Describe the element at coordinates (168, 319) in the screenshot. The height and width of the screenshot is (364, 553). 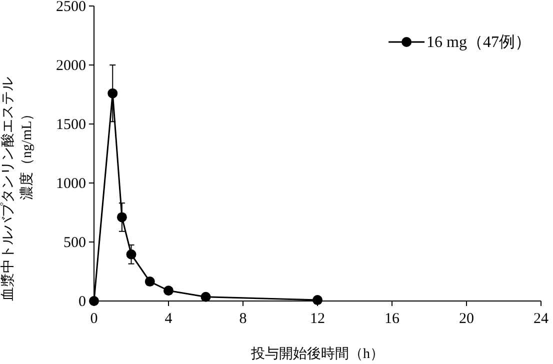
I see `x-tick-label: 4` at that location.